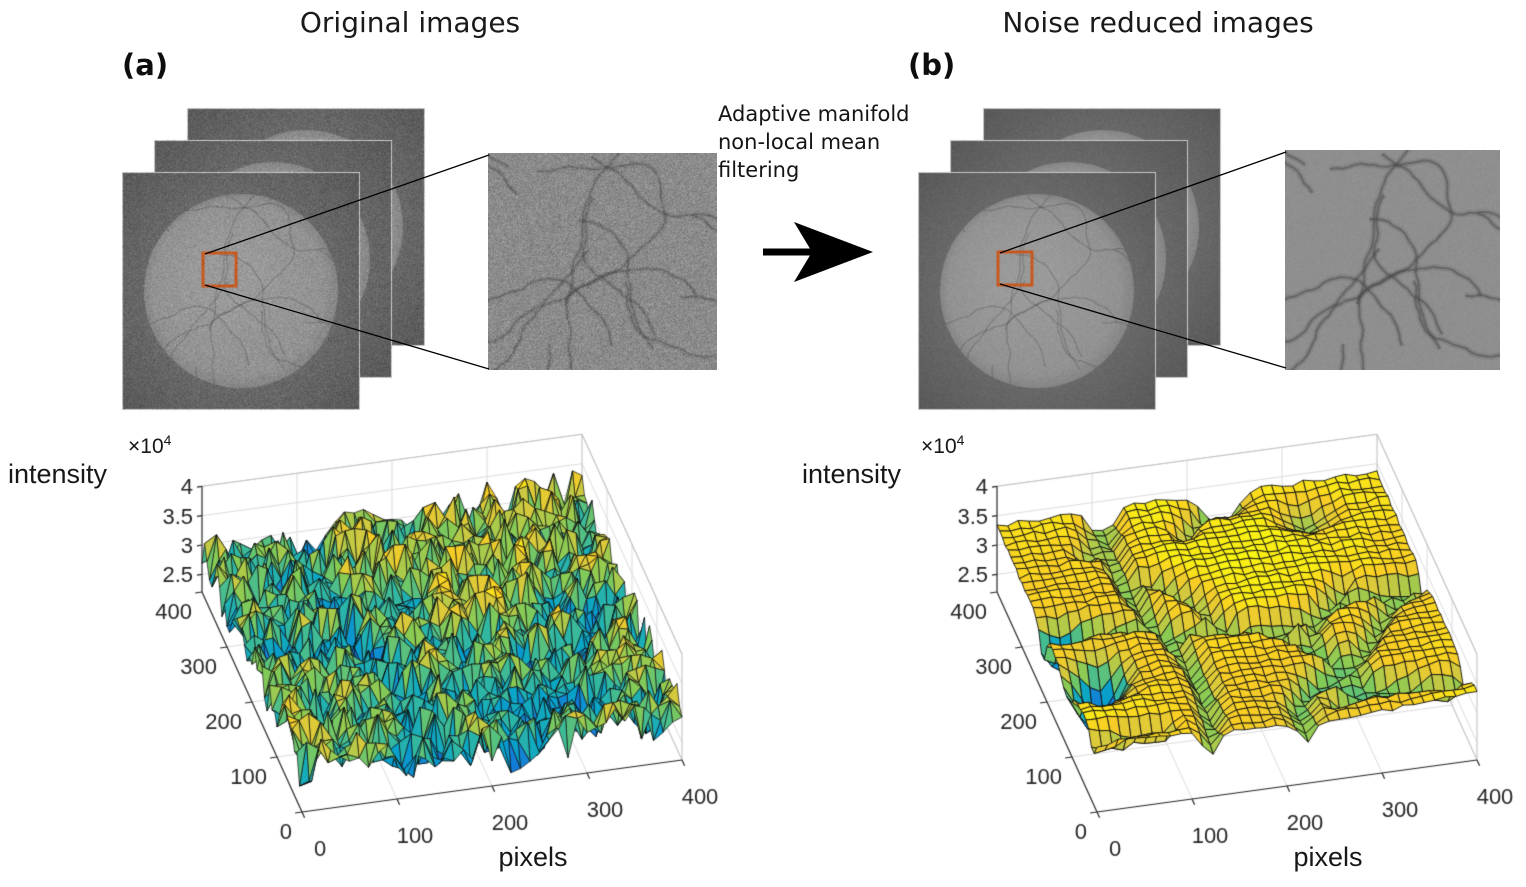  What do you see at coordinates (533, 857) in the screenshot?
I see `x-axis-label-a: pixels` at bounding box center [533, 857].